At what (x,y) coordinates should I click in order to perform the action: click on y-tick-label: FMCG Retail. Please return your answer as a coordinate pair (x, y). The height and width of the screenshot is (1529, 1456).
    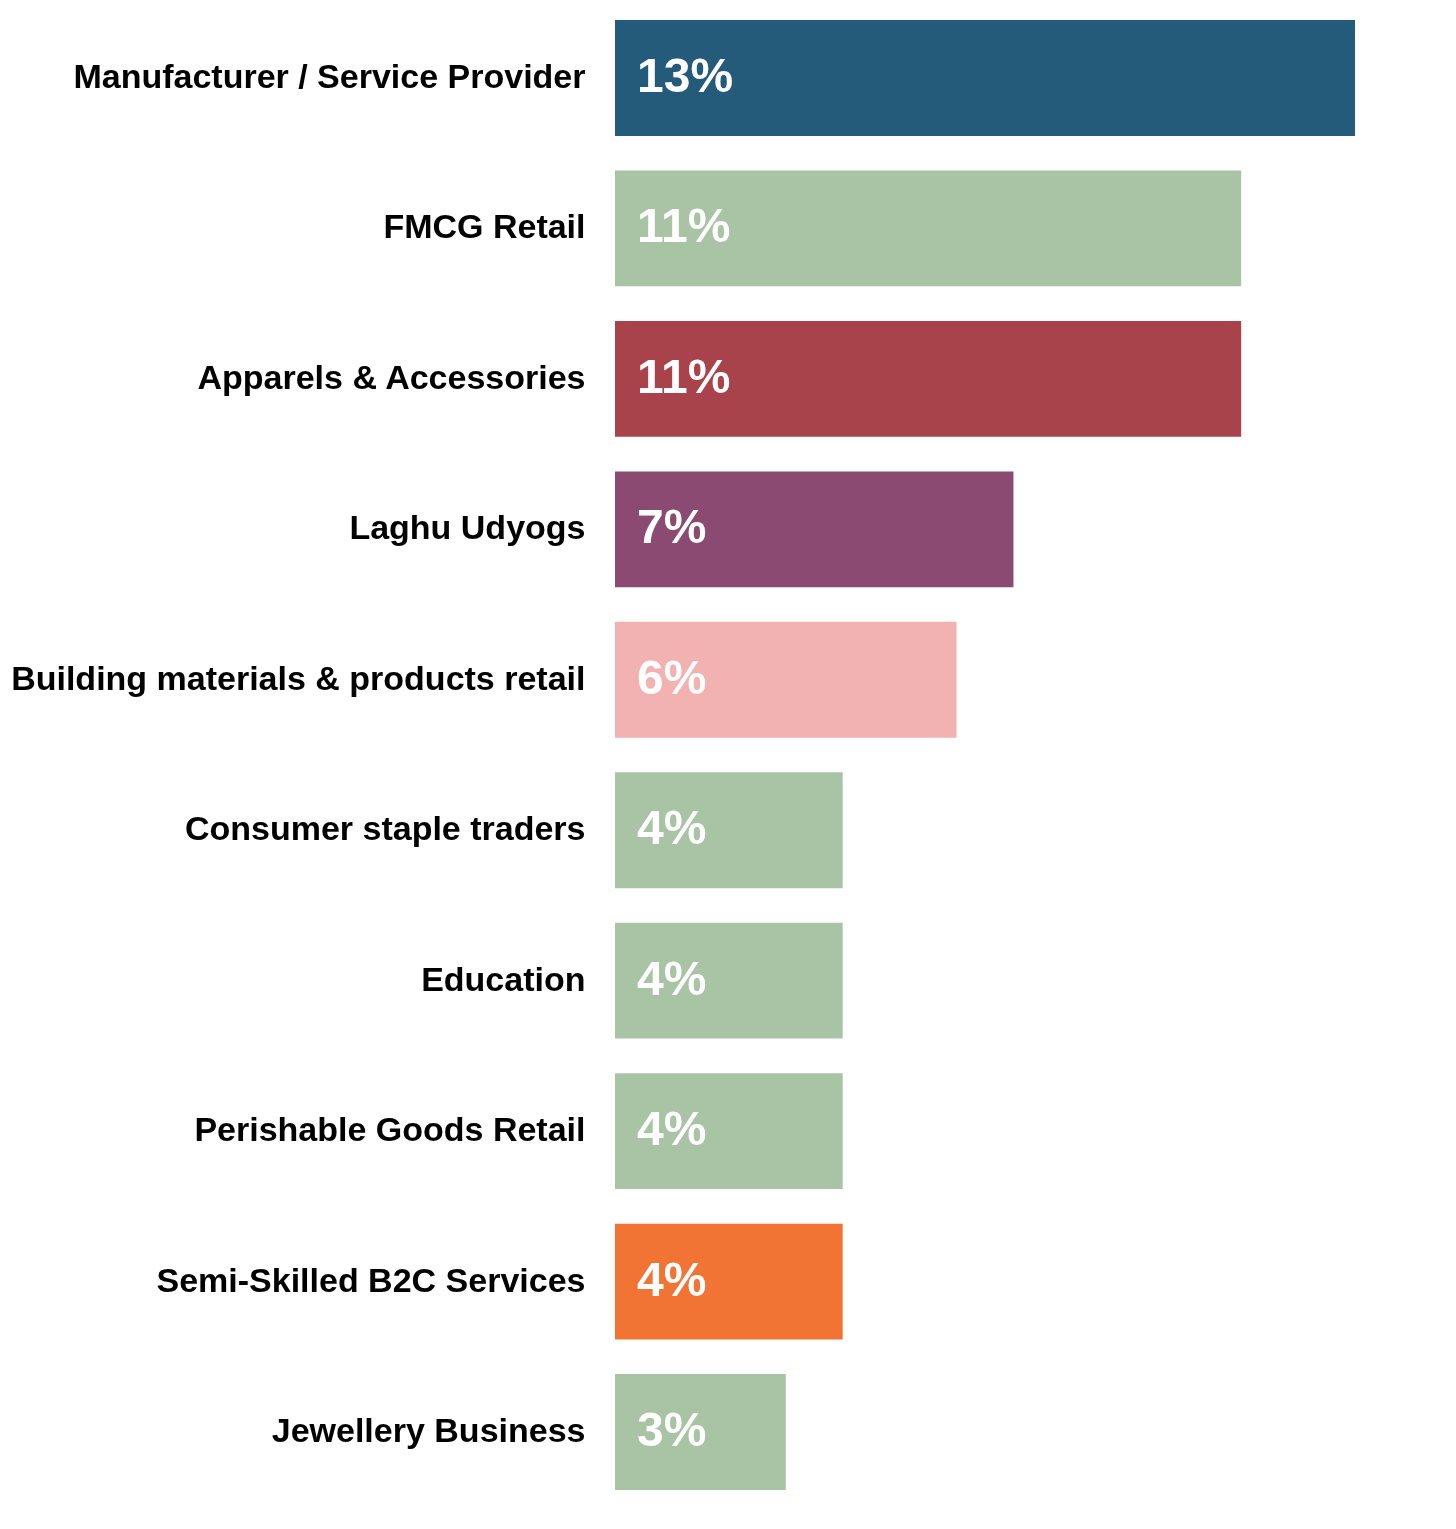
    Looking at the image, I should click on (484, 226).